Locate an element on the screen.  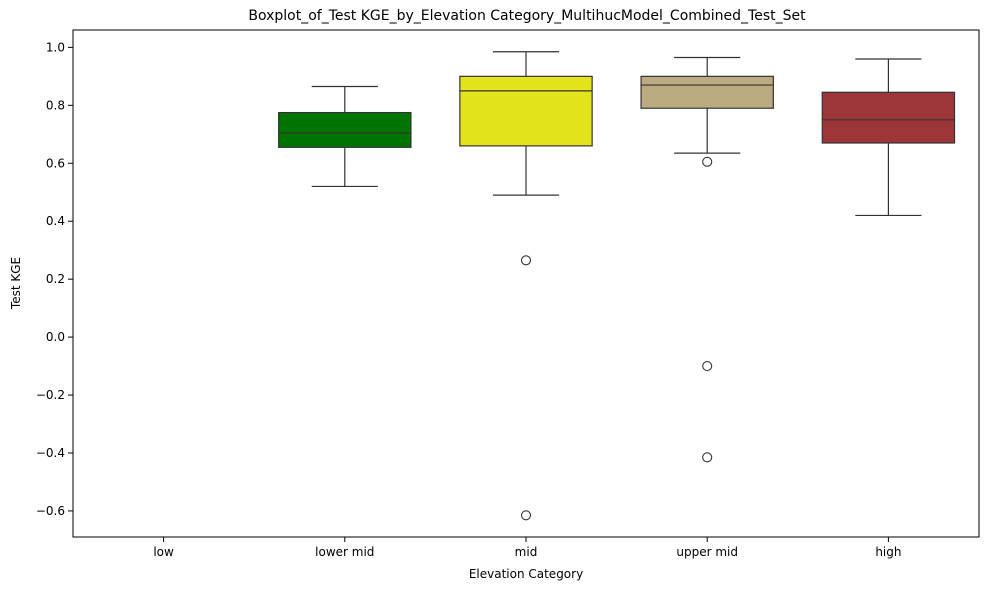
y-tick-label: −0.4 is located at coordinates (50, 453).